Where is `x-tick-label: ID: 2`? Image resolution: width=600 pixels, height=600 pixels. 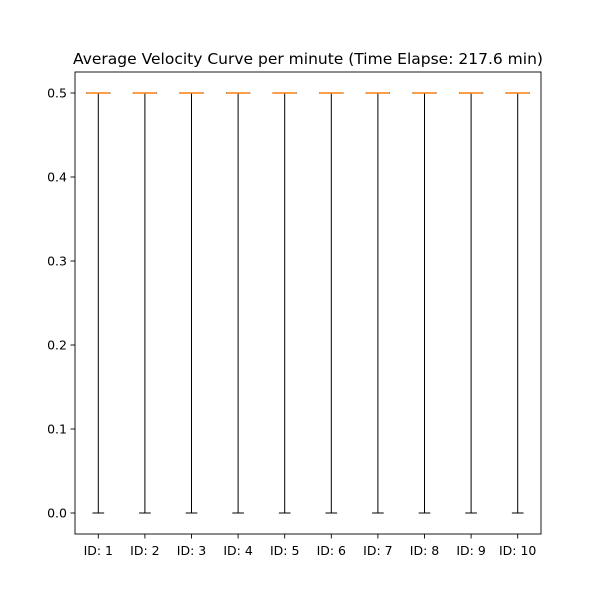
x-tick-label: ID: 2 is located at coordinates (144, 550).